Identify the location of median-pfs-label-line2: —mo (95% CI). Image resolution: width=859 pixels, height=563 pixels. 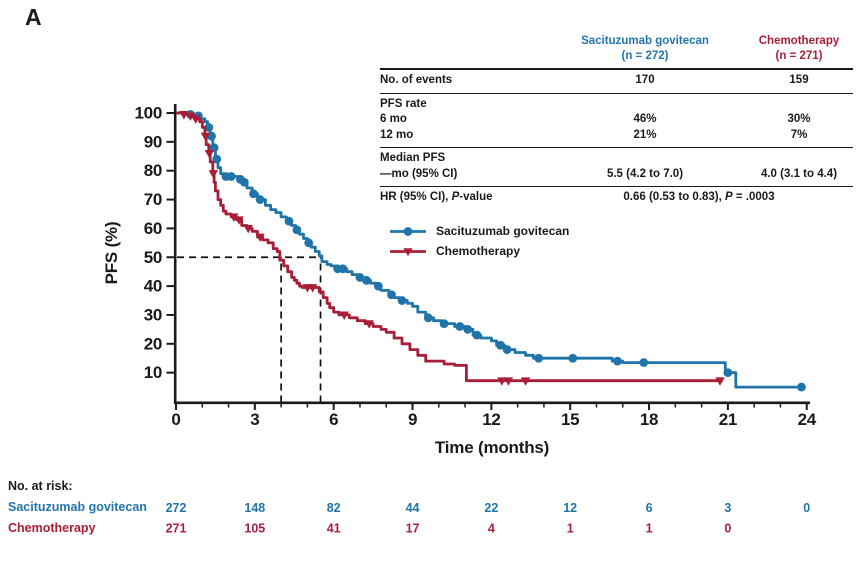
(419, 173).